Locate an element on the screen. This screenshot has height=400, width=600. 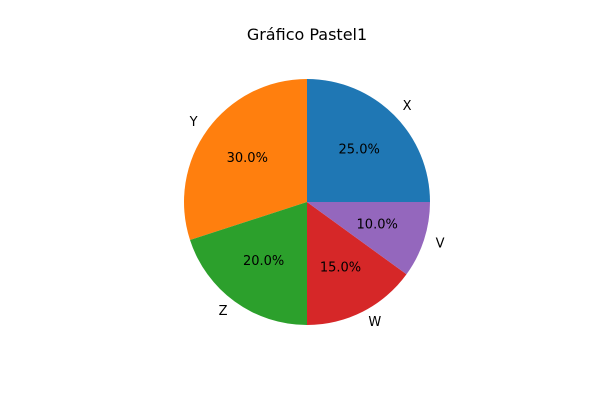
pie-slice-z is located at coordinates (248, 263).